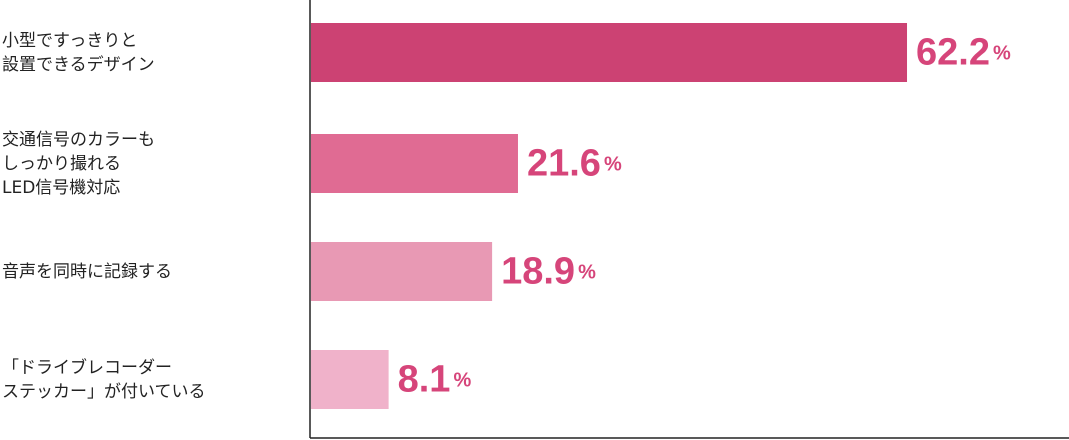 The image size is (1069, 440). Describe the element at coordinates (104, 379) in the screenshot. I see `category-label: 「ドライブレコーダー ステッカー」が付いている` at that location.